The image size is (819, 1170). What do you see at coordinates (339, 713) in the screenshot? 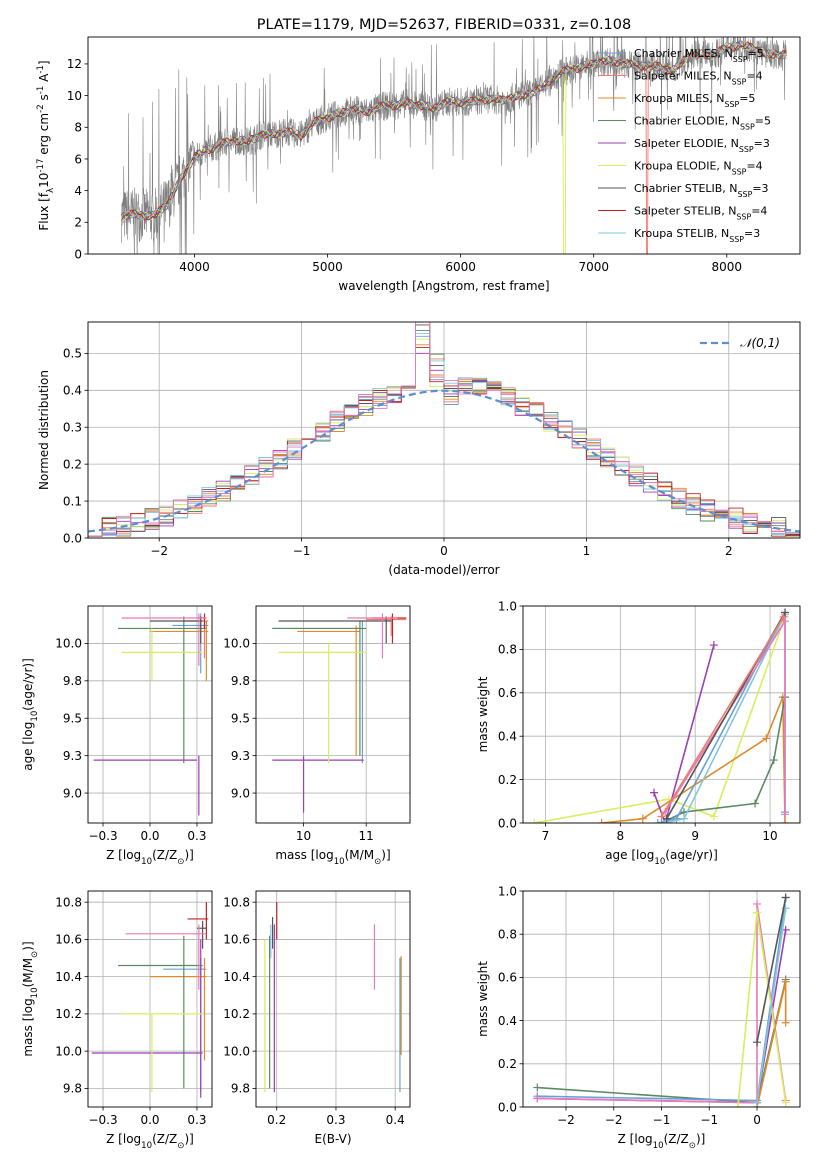
I see `mass-age-plot-area` at bounding box center [339, 713].